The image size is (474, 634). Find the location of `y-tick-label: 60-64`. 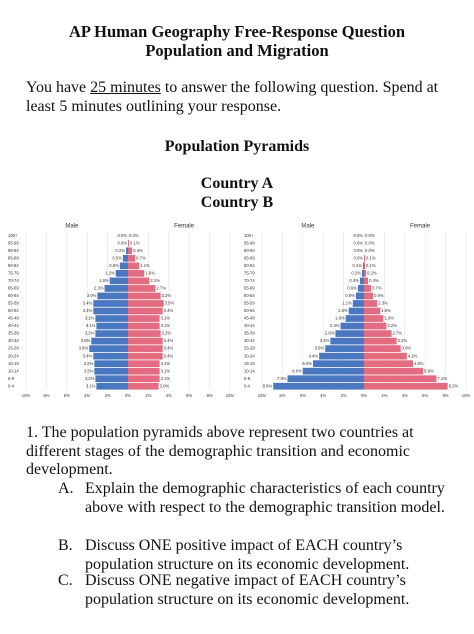

y-tick-label: 60-64 is located at coordinates (249, 295).